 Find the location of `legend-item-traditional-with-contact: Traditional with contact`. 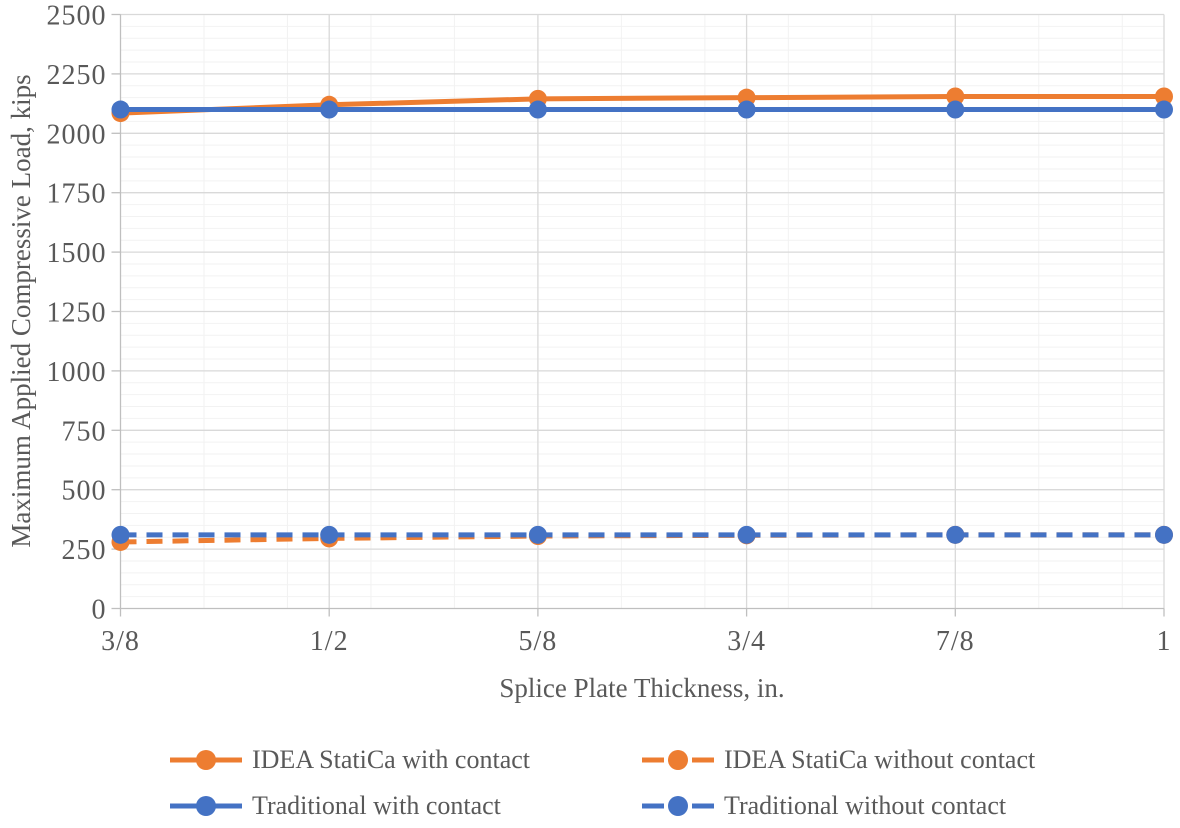

legend-item-traditional-with-contact: Traditional with contact is located at coordinates (334, 806).